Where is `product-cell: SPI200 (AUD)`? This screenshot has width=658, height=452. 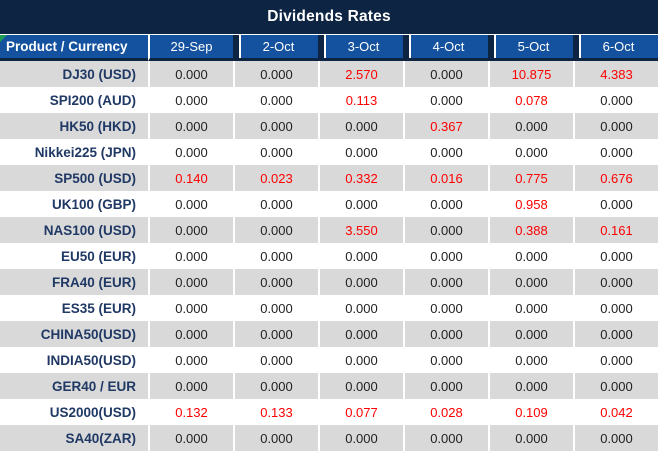 product-cell: SPI200 (AUD) is located at coordinates (74, 100).